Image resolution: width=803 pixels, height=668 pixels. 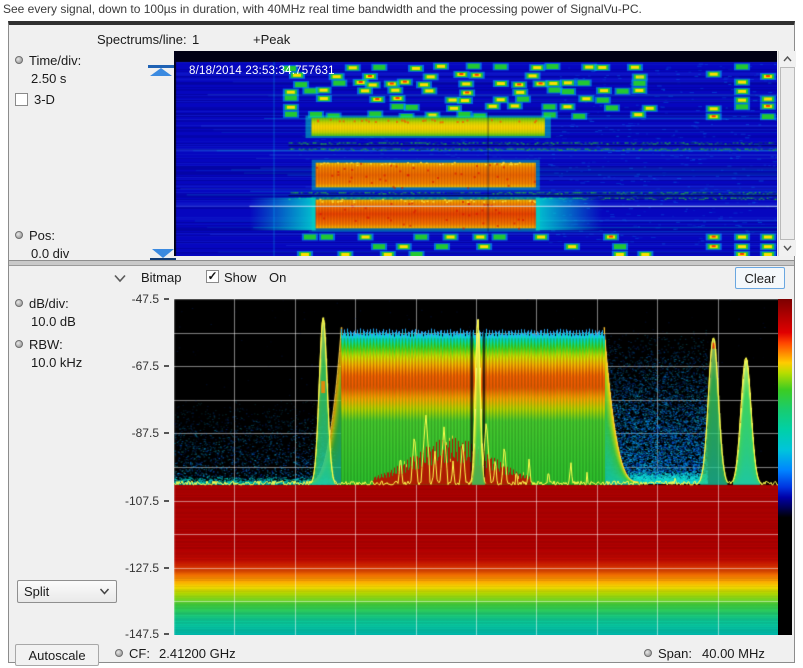 I want to click on spectrums-per-line-label: Spectrums/line:, so click(x=142, y=39).